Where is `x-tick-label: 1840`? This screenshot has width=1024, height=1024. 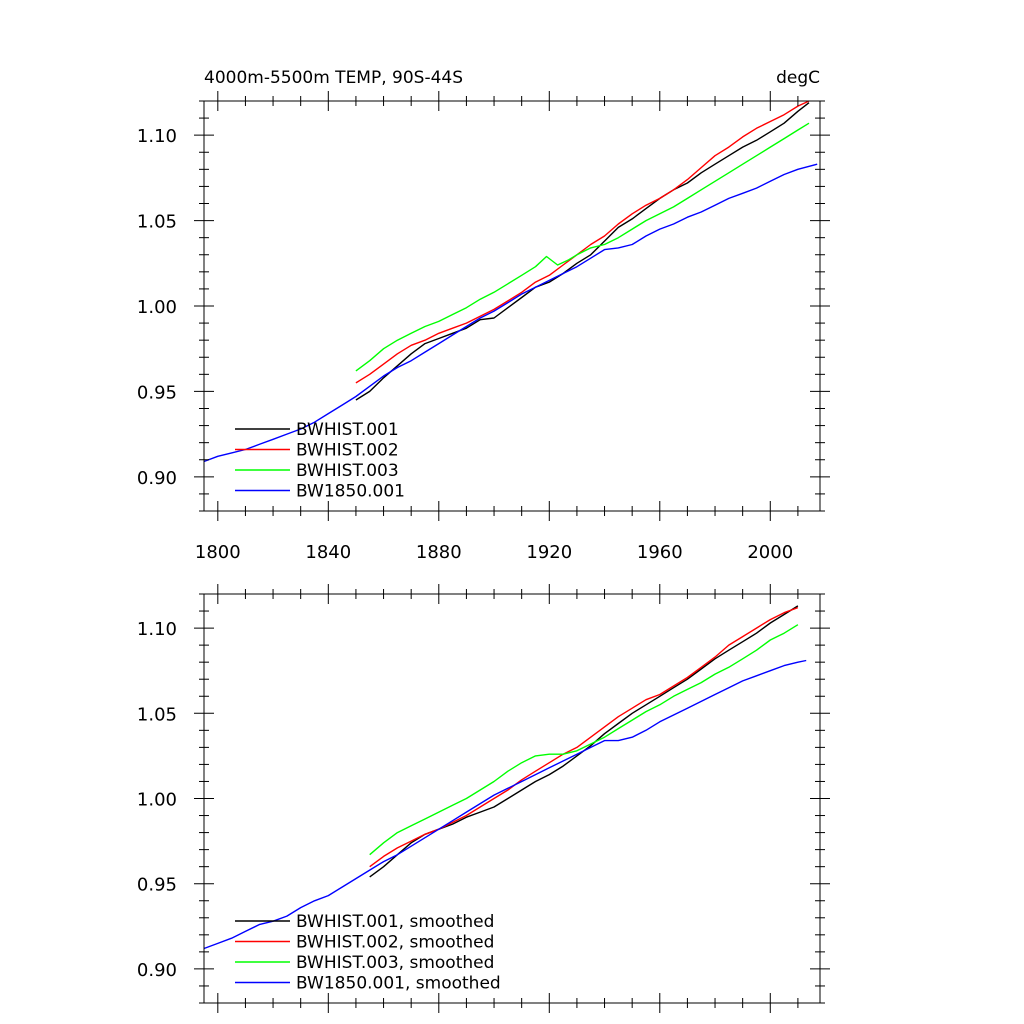 x-tick-label: 1840 is located at coordinates (328, 552).